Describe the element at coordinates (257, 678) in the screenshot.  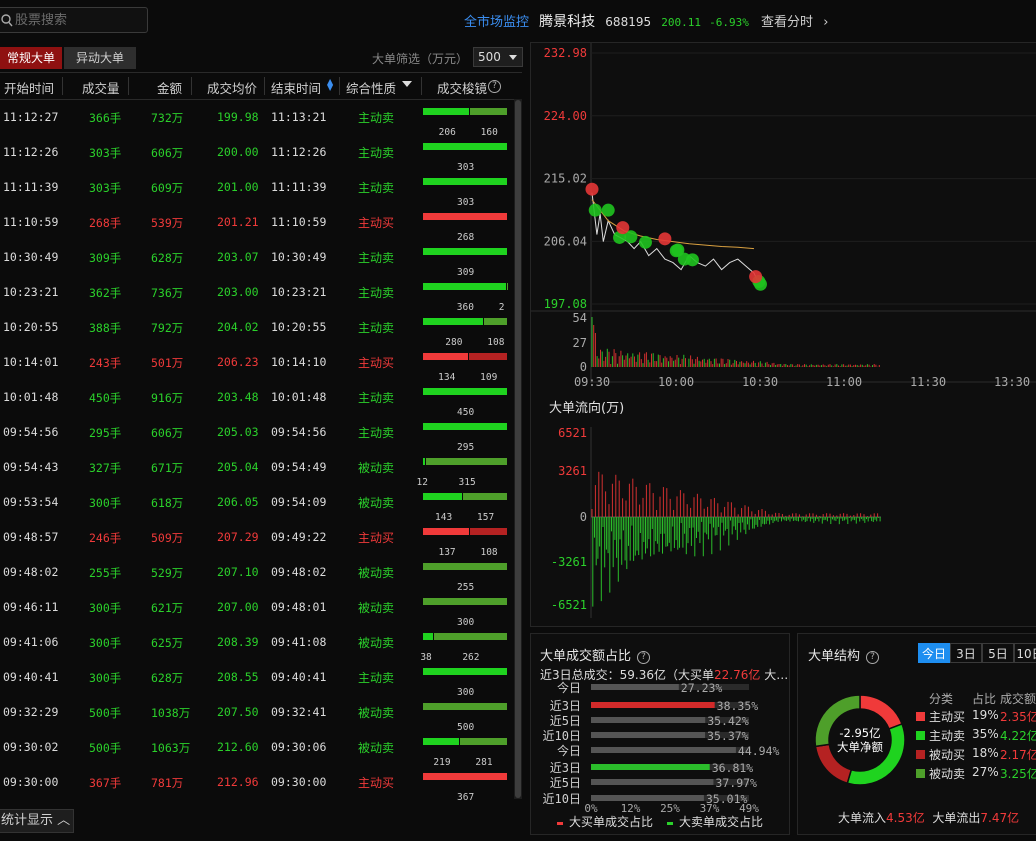
I see `table-row: 09:40:41 300手 628万 208.55 09:40:41 主动卖 300` at that location.